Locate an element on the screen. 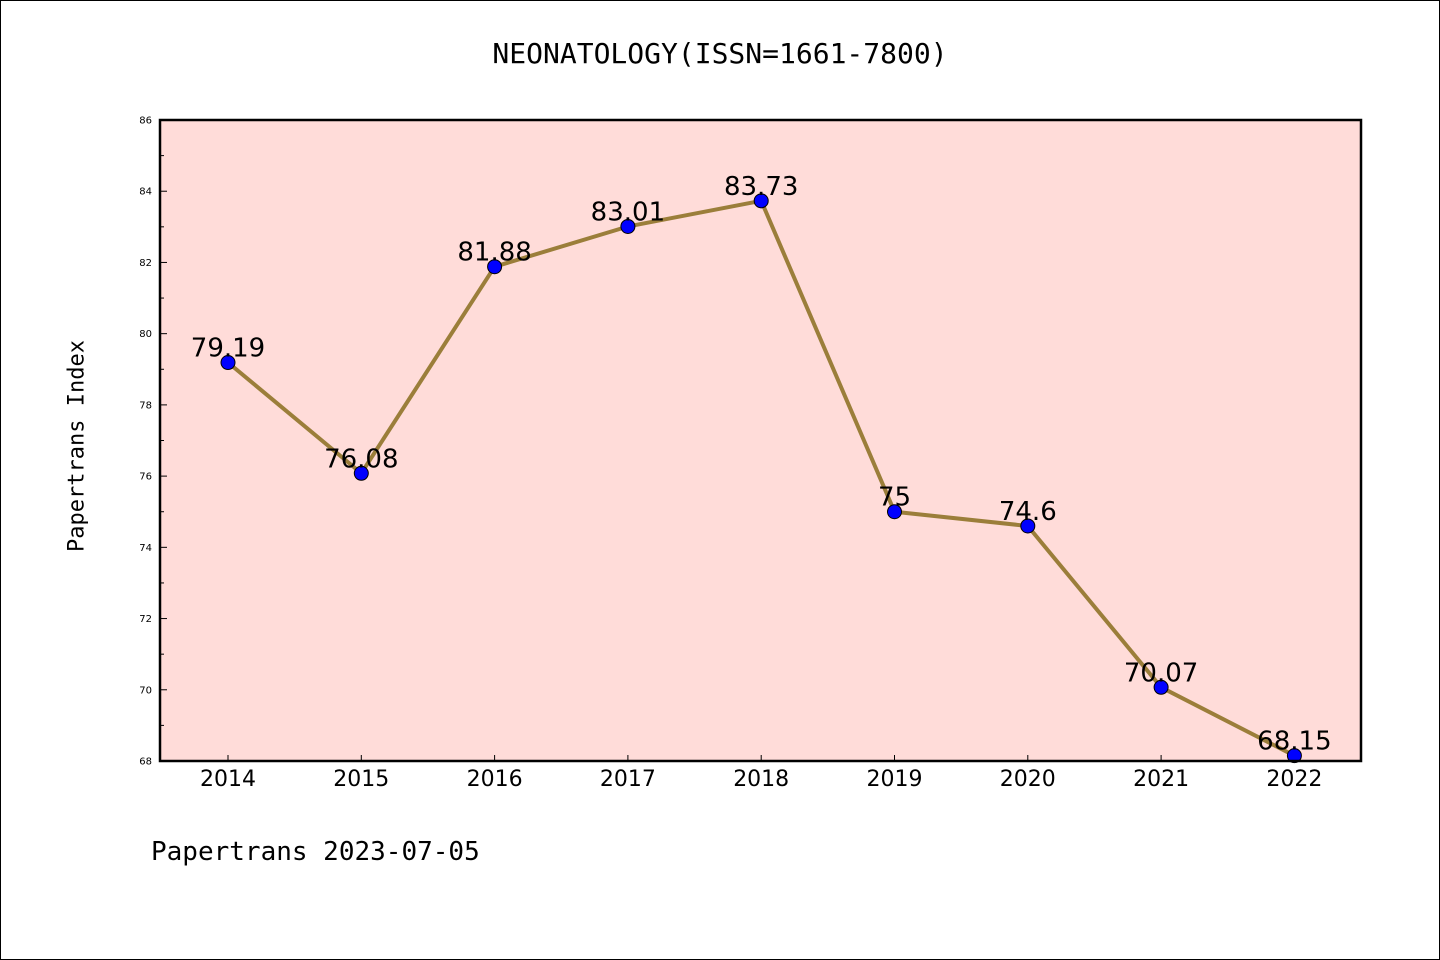  x-tick-label: 2015 is located at coordinates (361, 779).